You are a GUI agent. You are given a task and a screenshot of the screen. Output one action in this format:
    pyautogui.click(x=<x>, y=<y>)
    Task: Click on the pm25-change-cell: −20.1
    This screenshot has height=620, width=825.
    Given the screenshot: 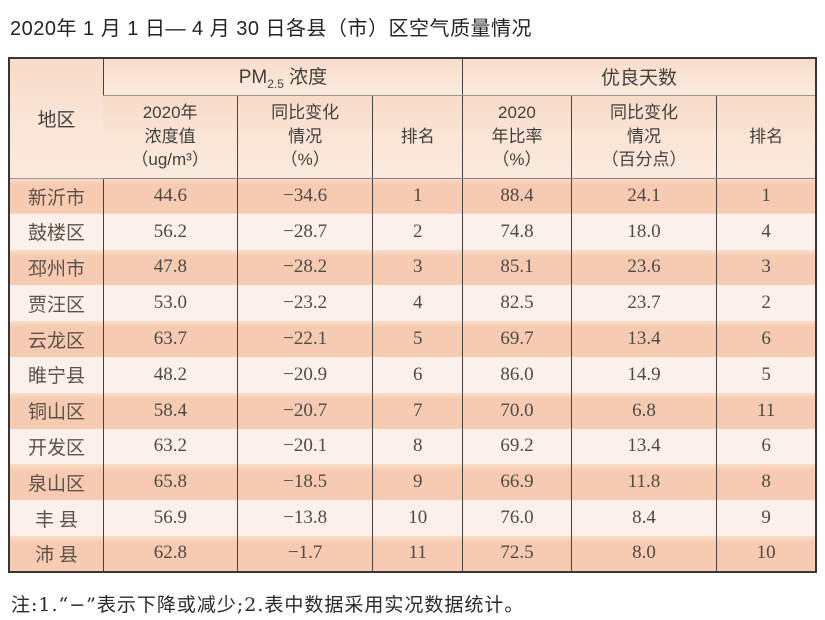 What is the action you would take?
    pyautogui.click(x=304, y=446)
    